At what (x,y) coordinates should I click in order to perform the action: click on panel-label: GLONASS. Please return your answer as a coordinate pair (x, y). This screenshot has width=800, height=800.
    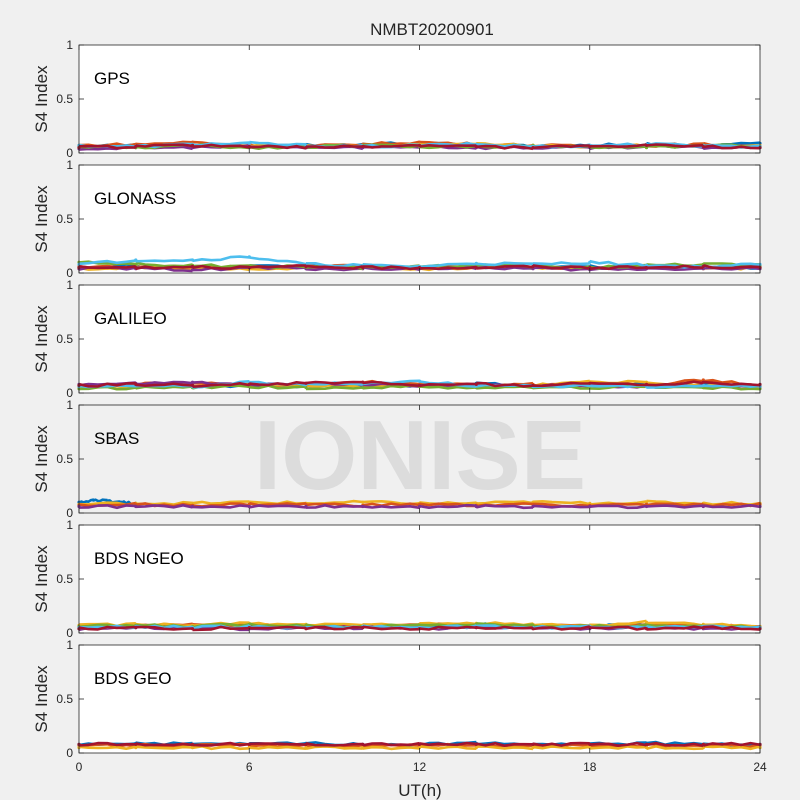
    Looking at the image, I should click on (135, 198).